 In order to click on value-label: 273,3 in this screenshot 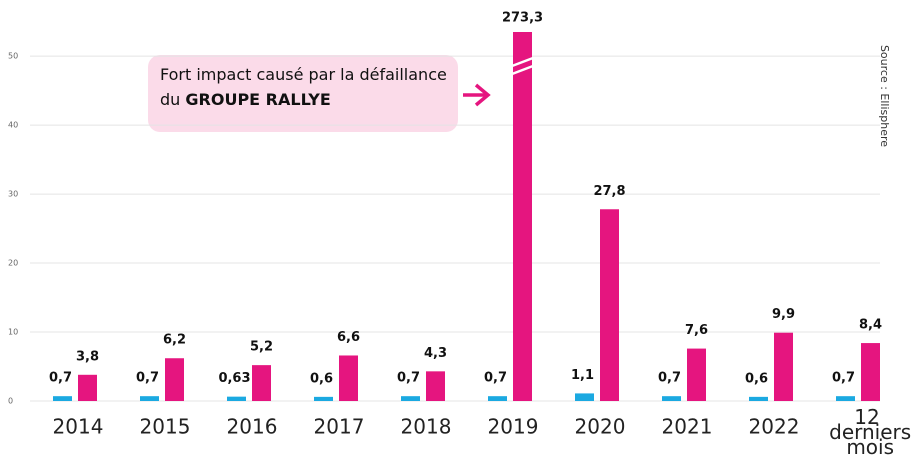, I will do `click(522, 18)`.